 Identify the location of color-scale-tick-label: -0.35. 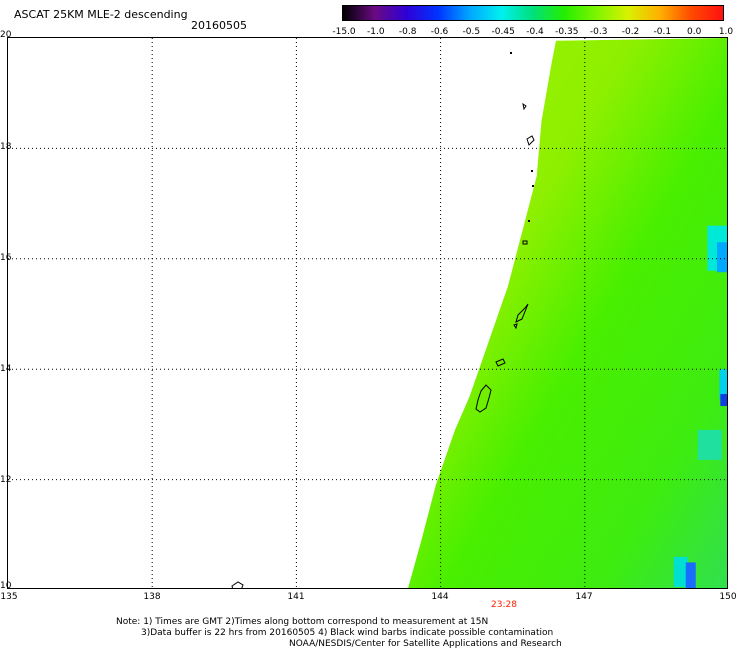
(567, 32).